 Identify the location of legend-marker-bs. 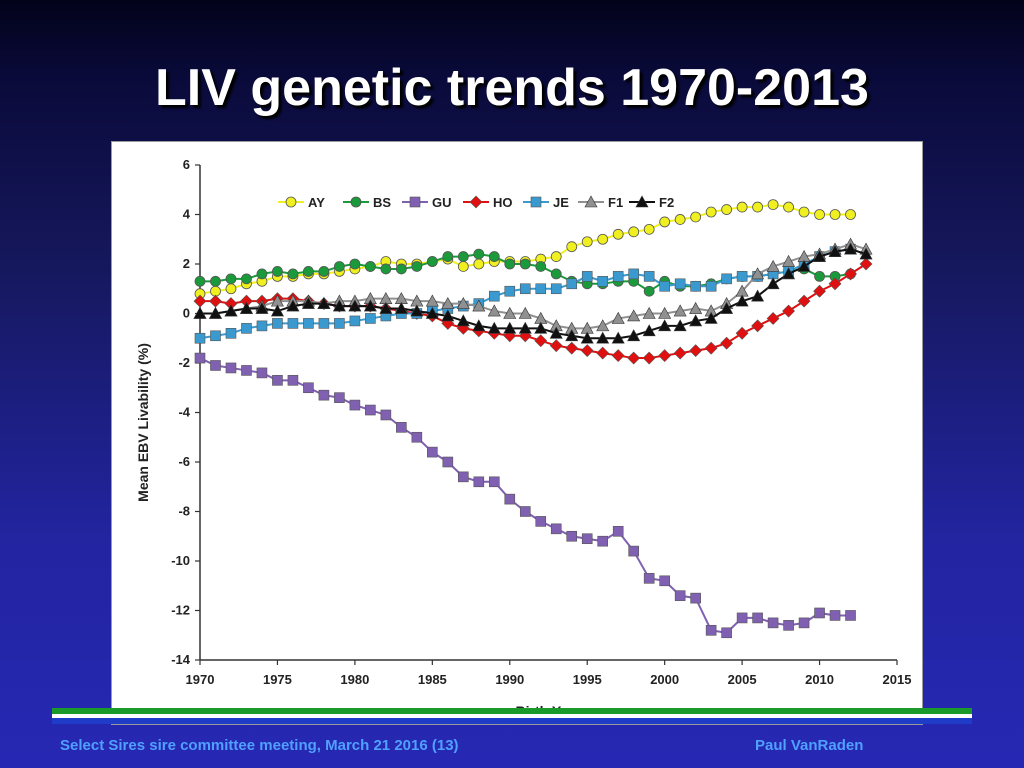
(356, 202).